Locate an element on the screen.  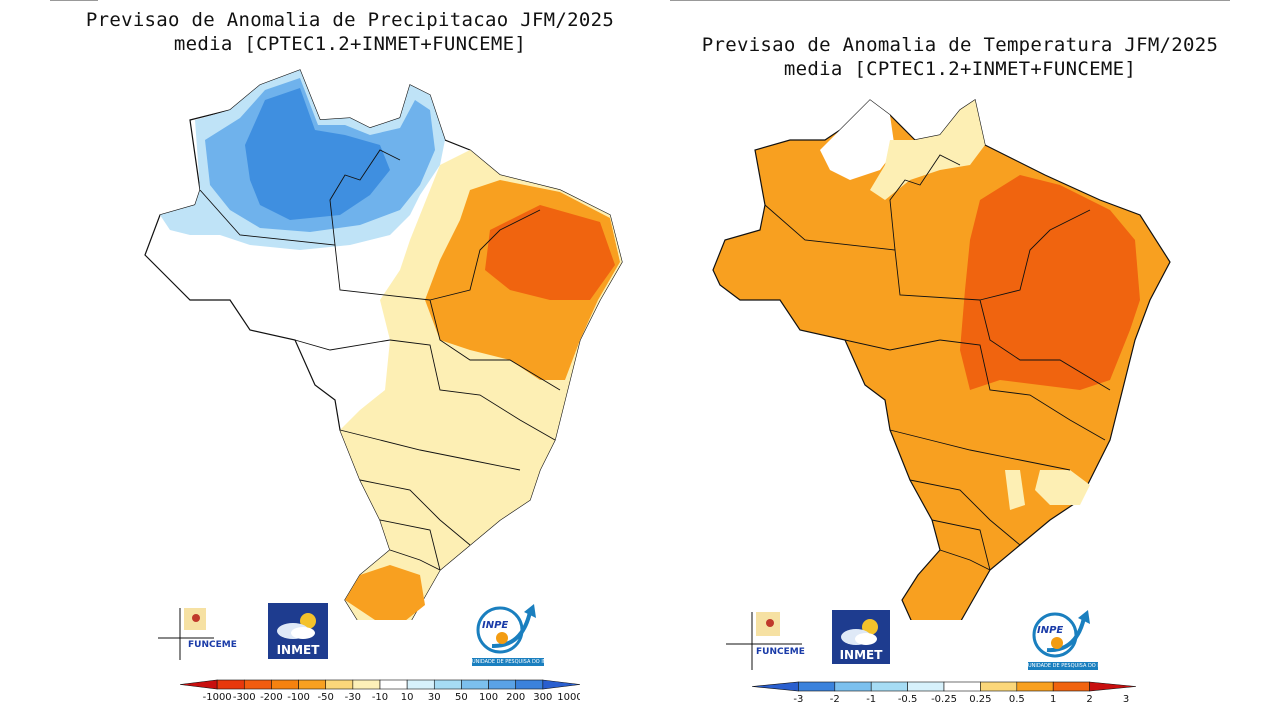
colorbar-tick-label: 3 is located at coordinates (1126, 699).